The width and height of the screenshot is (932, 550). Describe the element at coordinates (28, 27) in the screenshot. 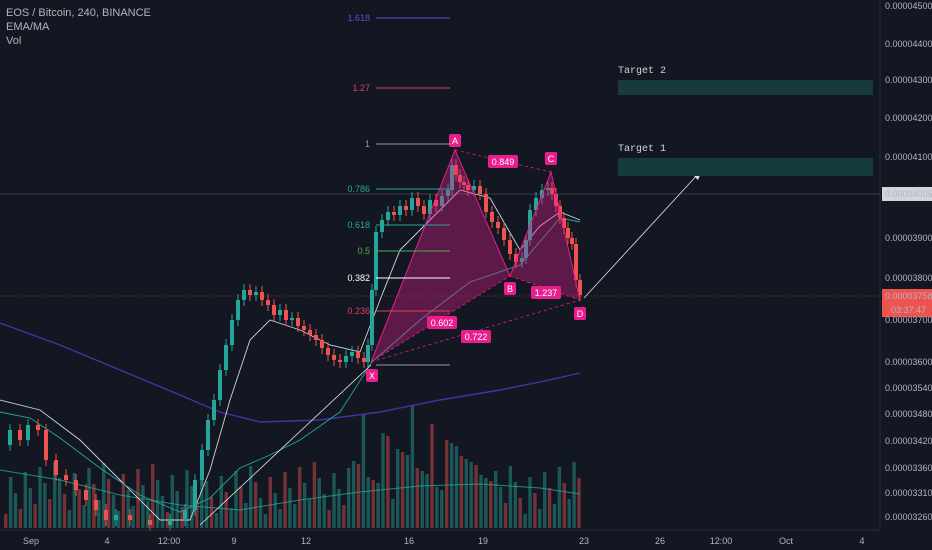

I see `indicator-label: EMA/MA` at that location.